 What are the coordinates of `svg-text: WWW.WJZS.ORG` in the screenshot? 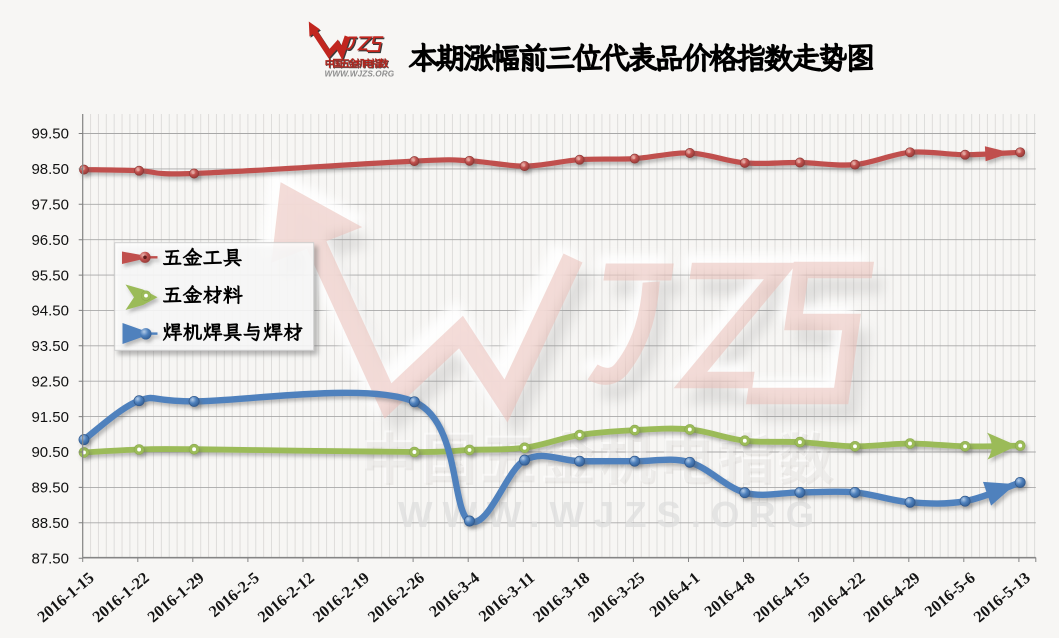 It's located at (360, 74).